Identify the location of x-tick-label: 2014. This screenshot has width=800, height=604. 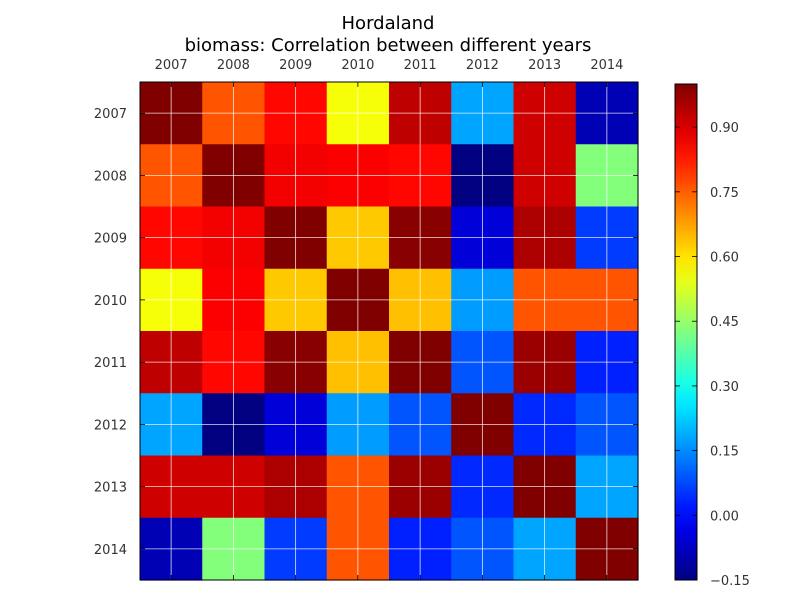
(606, 65).